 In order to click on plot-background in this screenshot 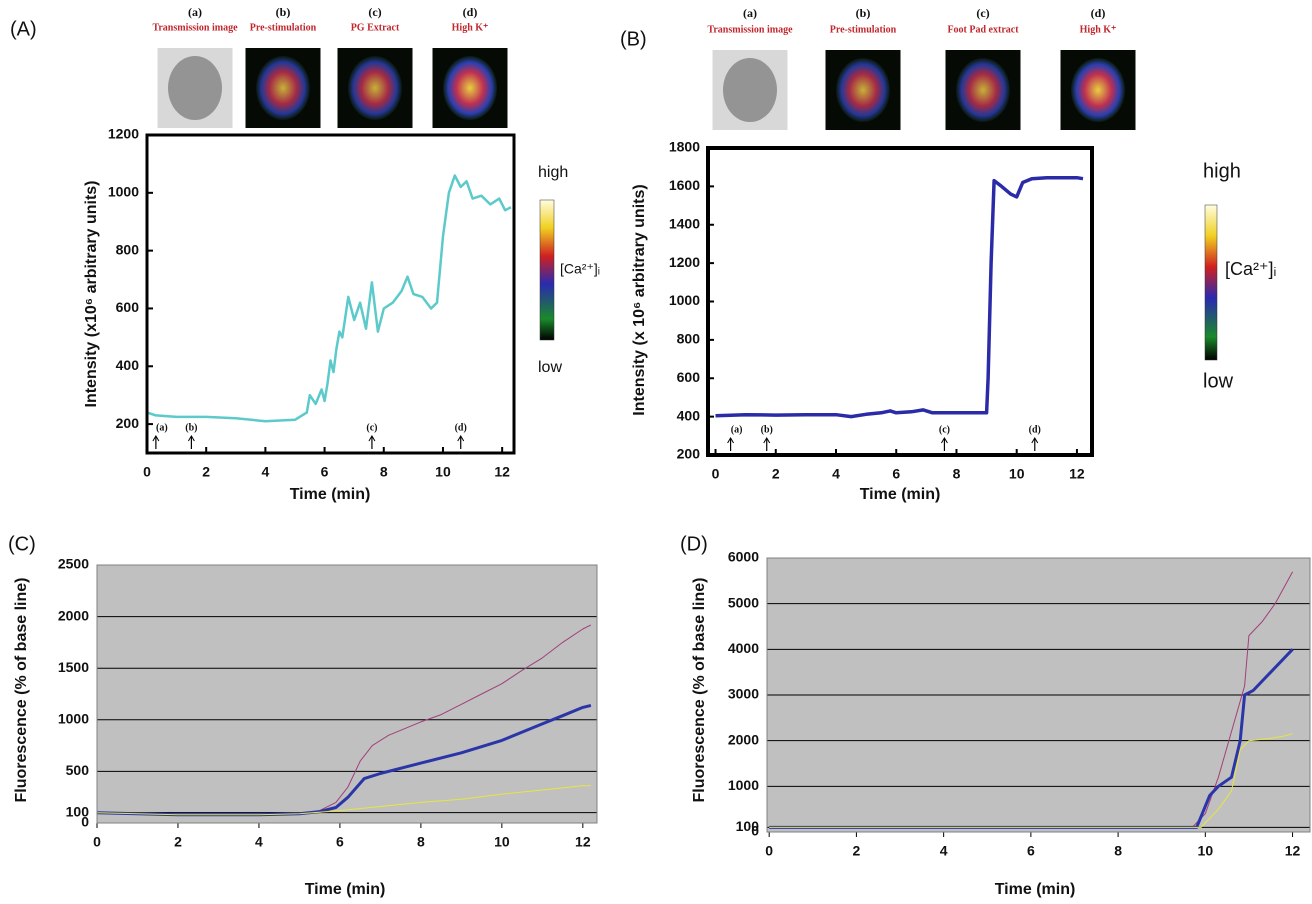, I will do `click(347, 694)`.